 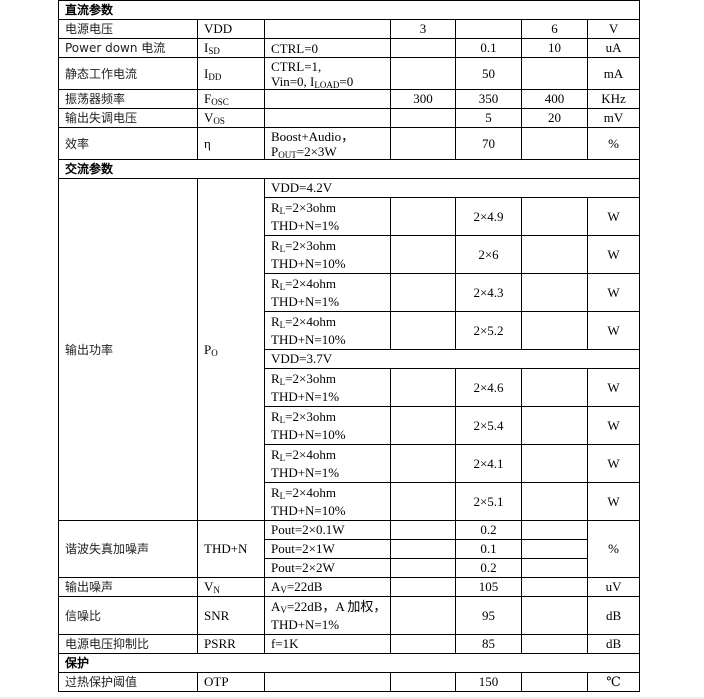 I want to click on param-max, so click(x=554, y=143).